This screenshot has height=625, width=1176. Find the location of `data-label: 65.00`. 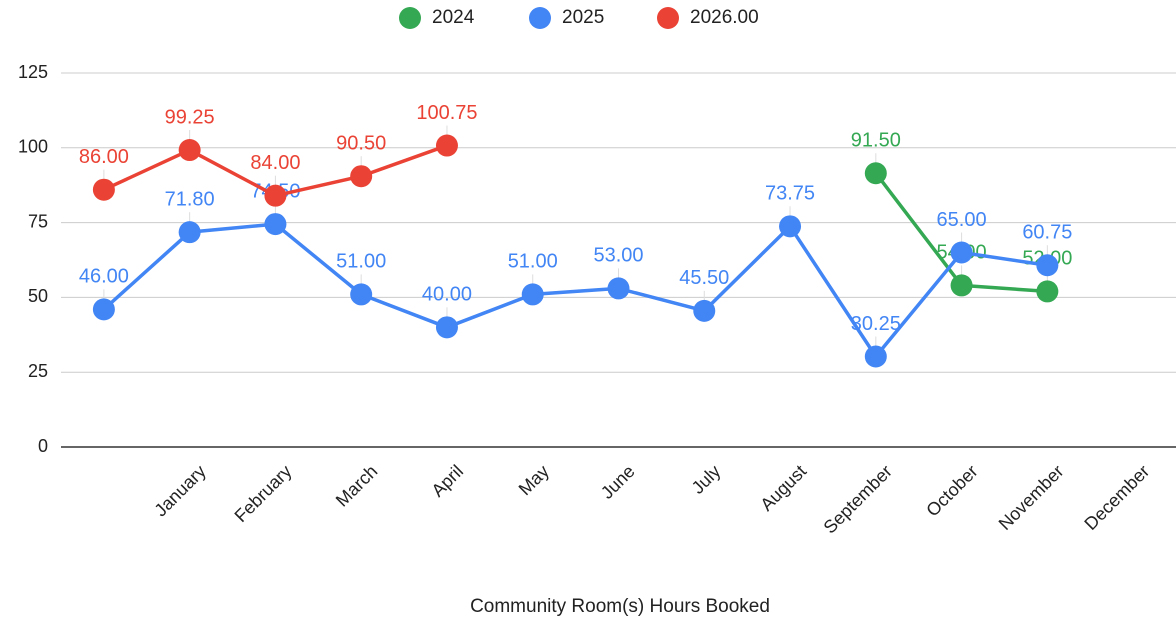

data-label: 65.00 is located at coordinates (962, 220).